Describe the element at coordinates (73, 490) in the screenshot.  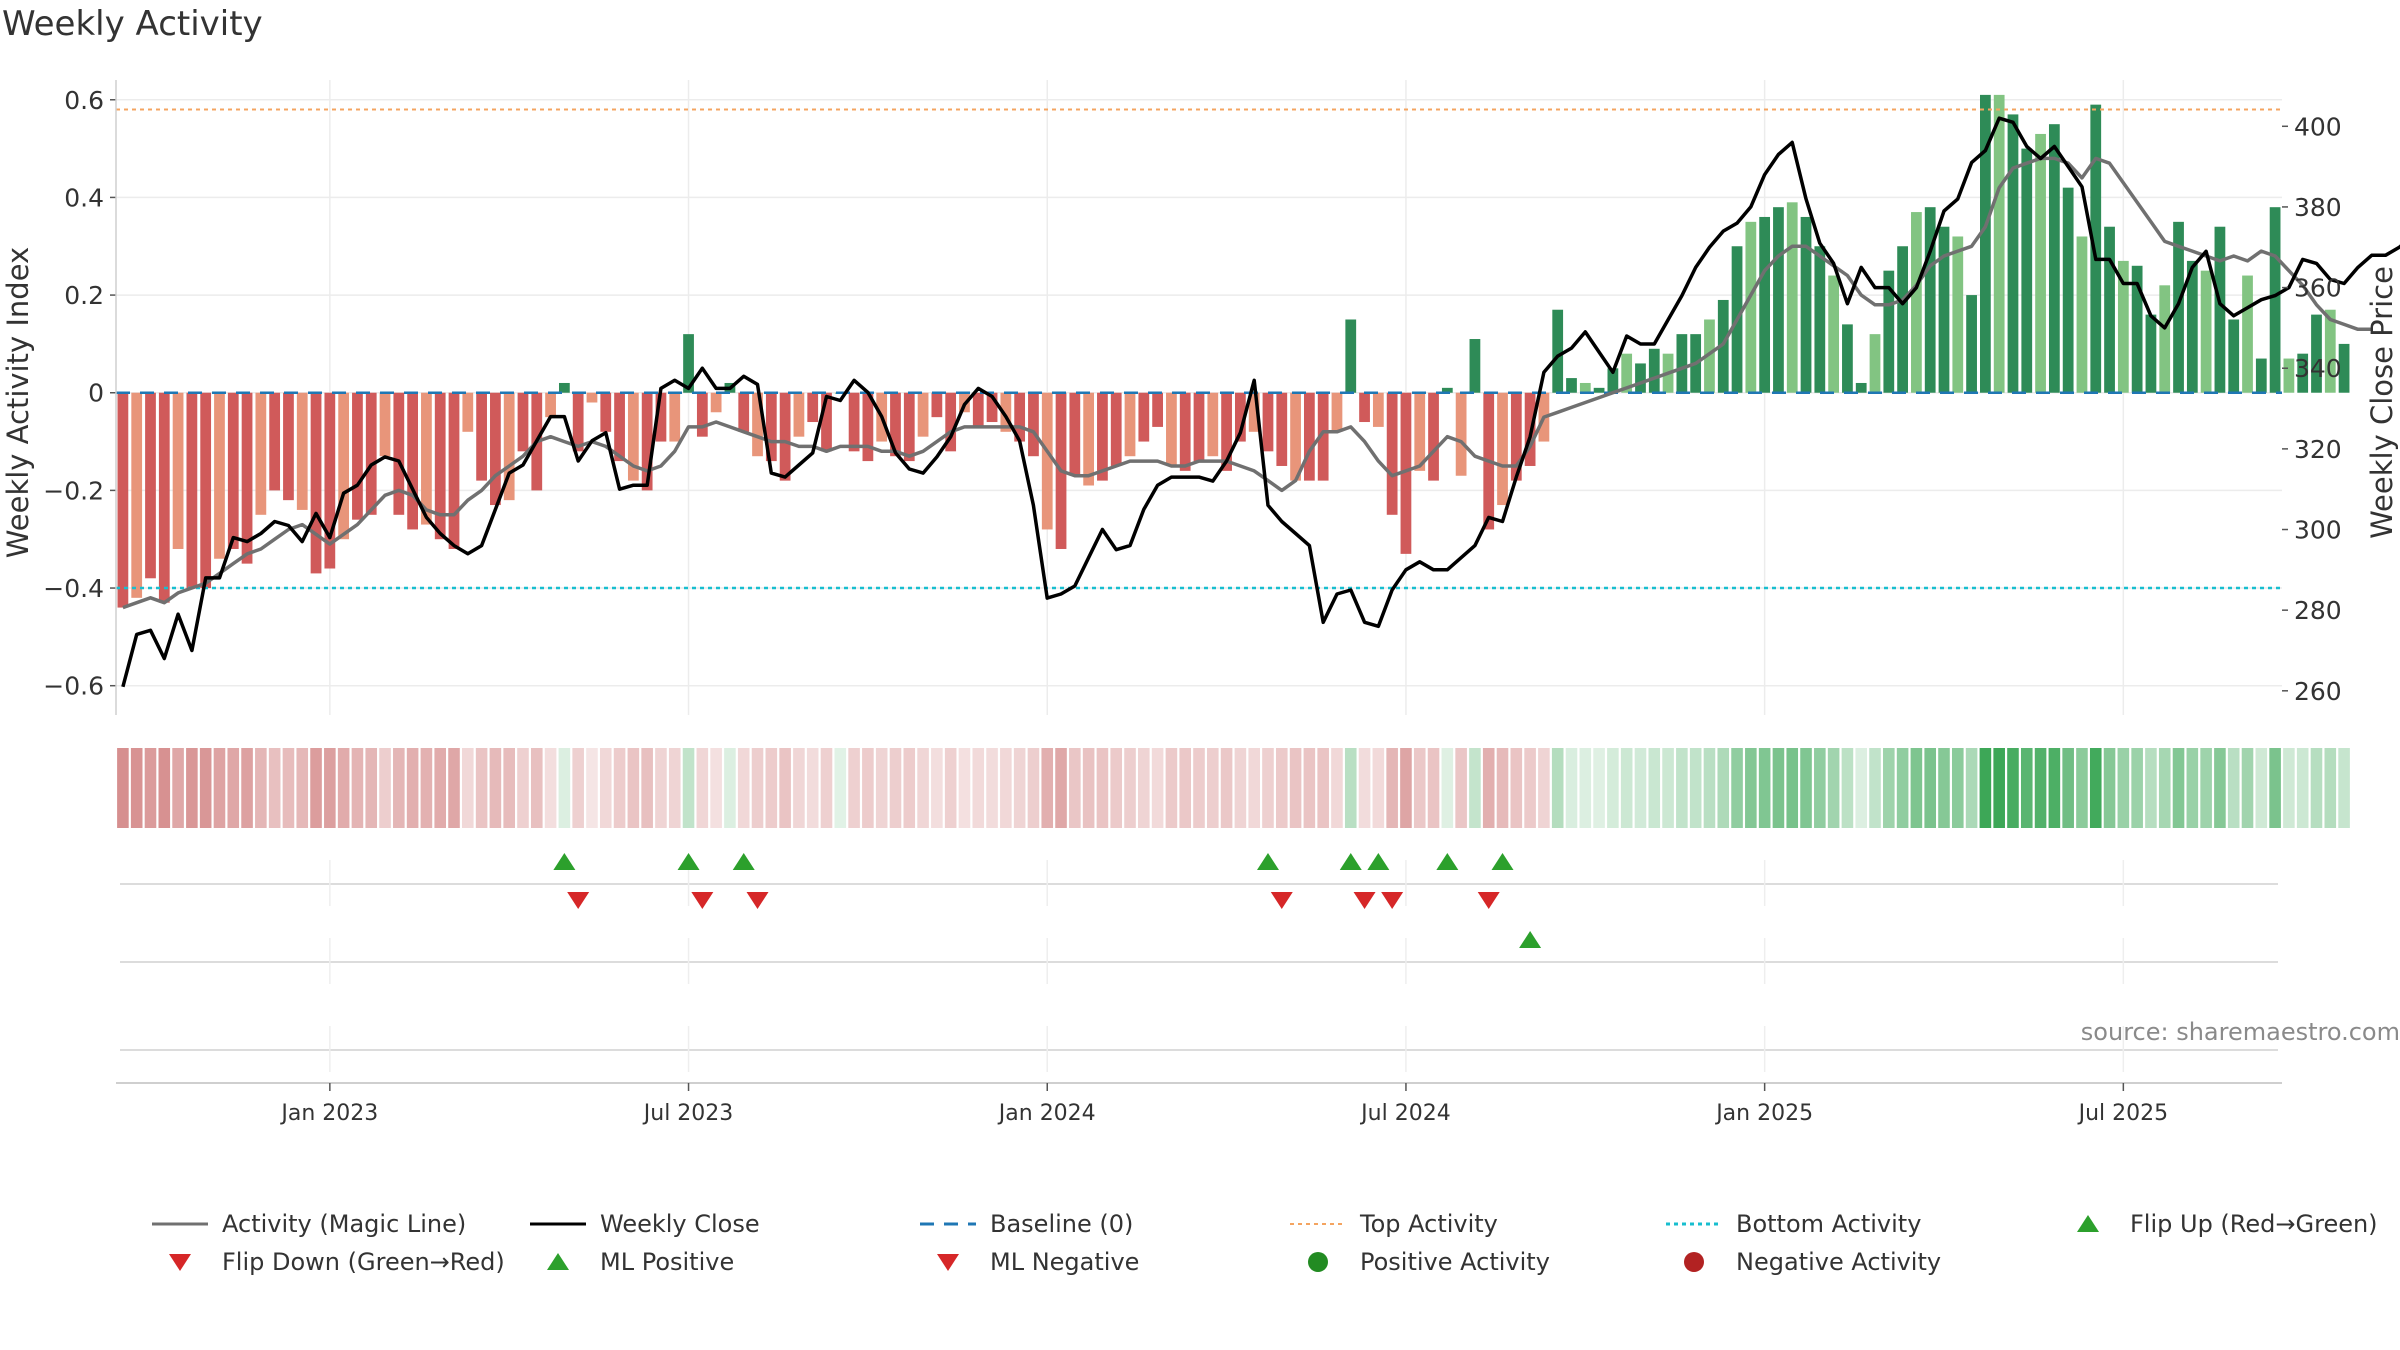
I see `y-tick-label: −0.2` at that location.